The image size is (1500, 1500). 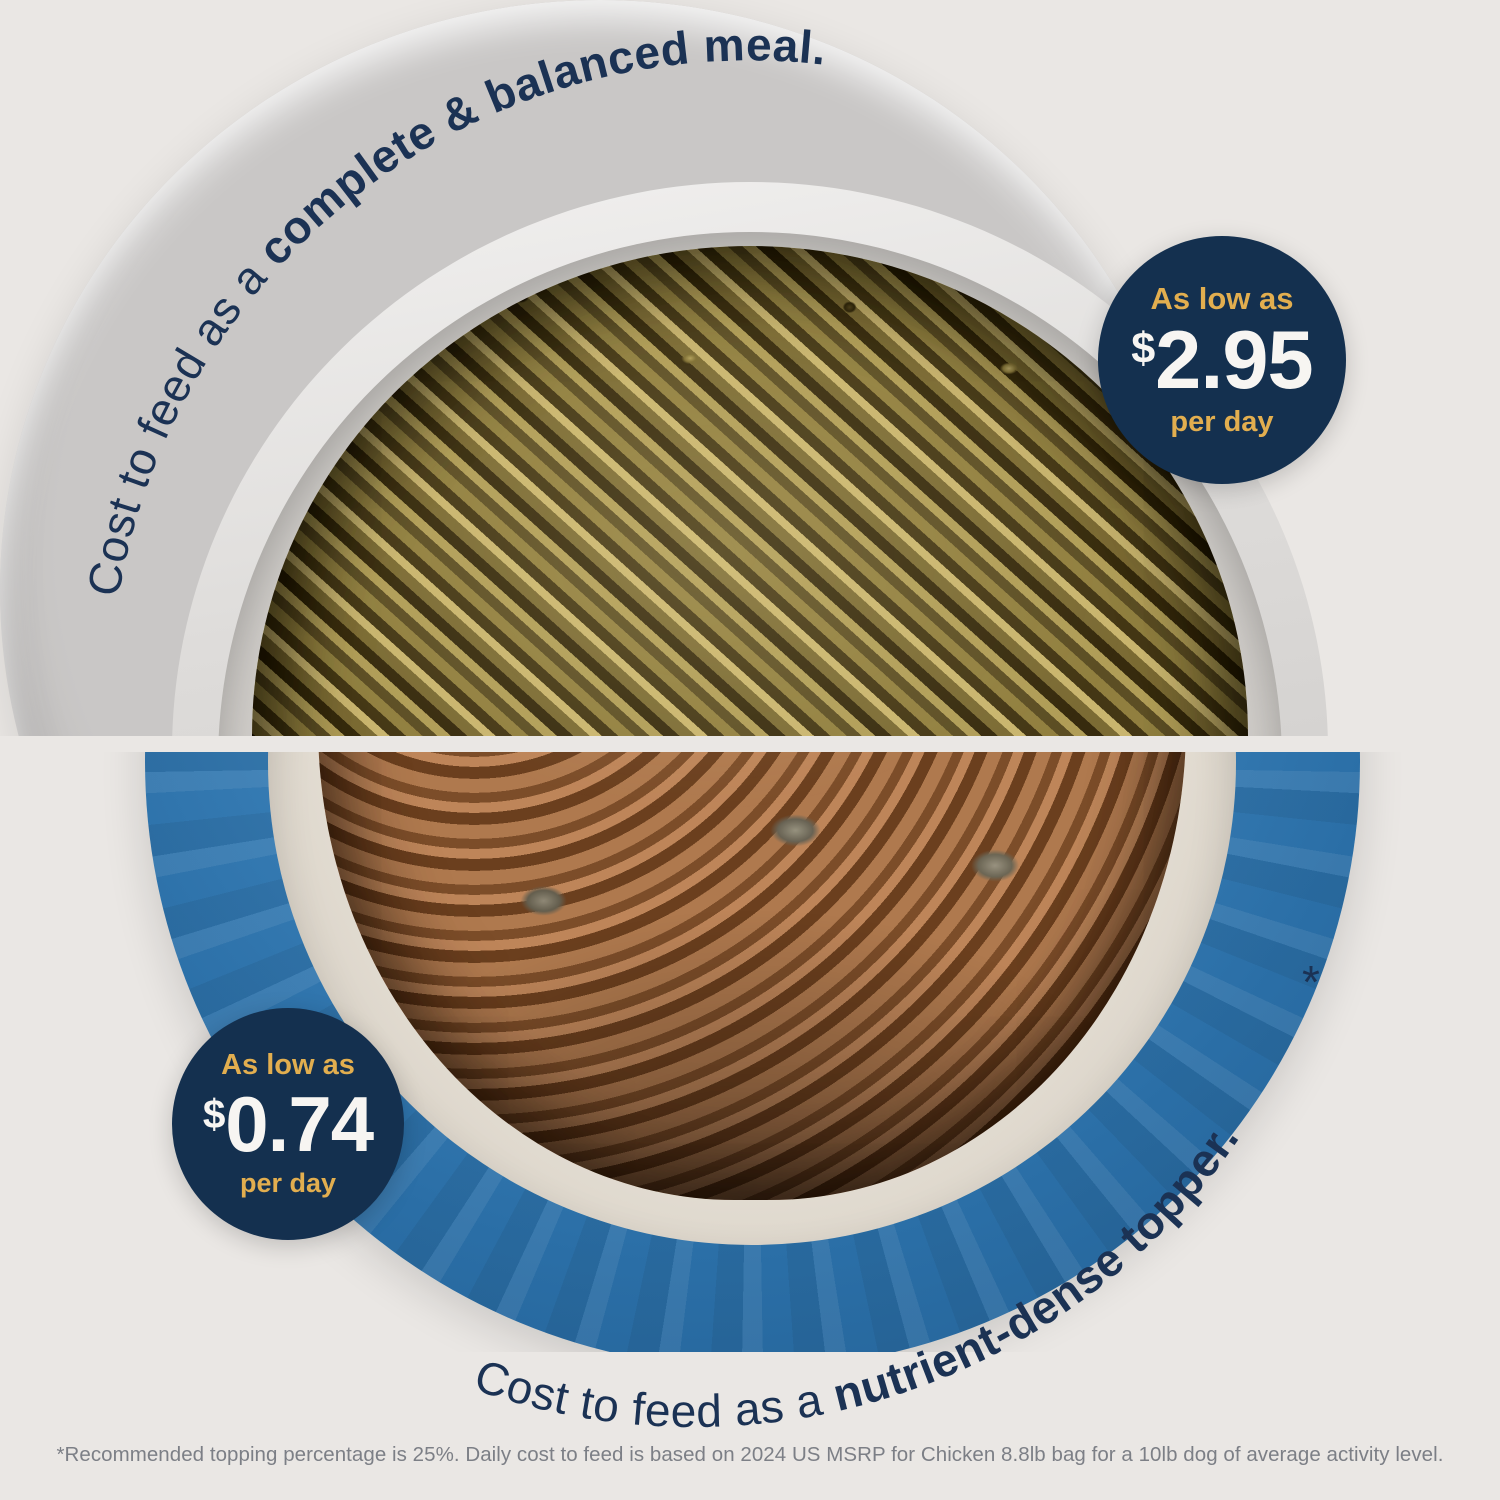 What do you see at coordinates (1234, 360) in the screenshot?
I see `price-amount: 2.95` at bounding box center [1234, 360].